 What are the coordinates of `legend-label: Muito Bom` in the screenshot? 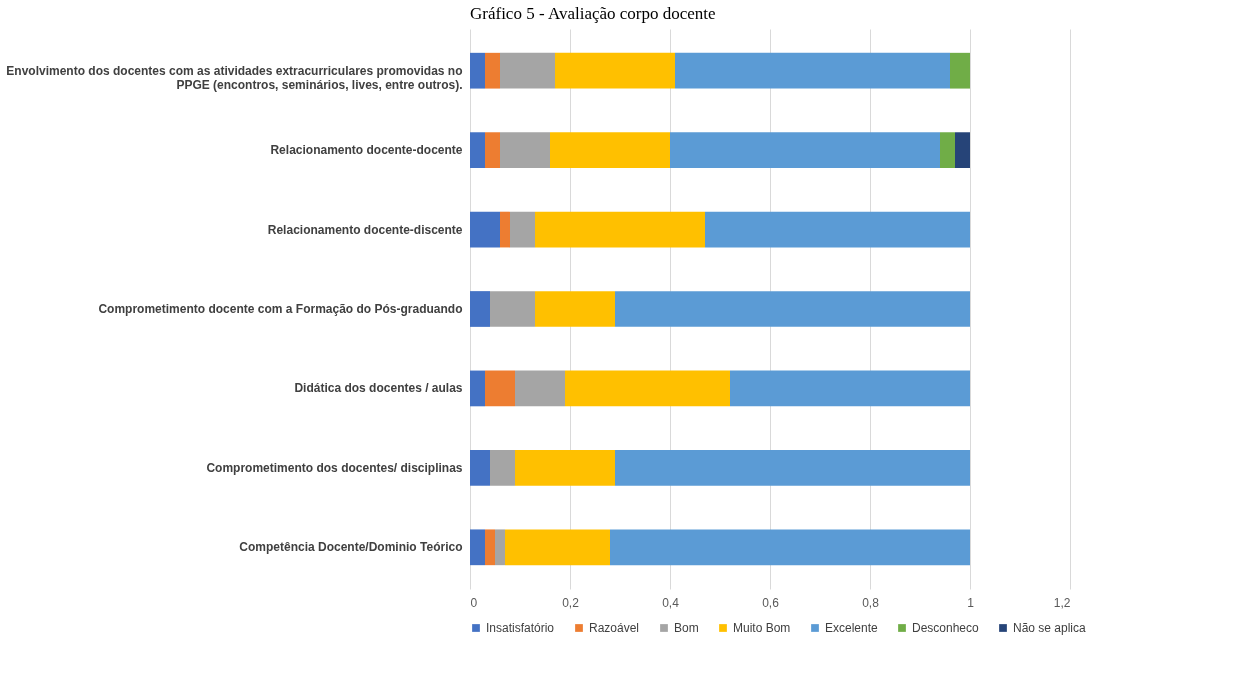 It's located at (762, 628).